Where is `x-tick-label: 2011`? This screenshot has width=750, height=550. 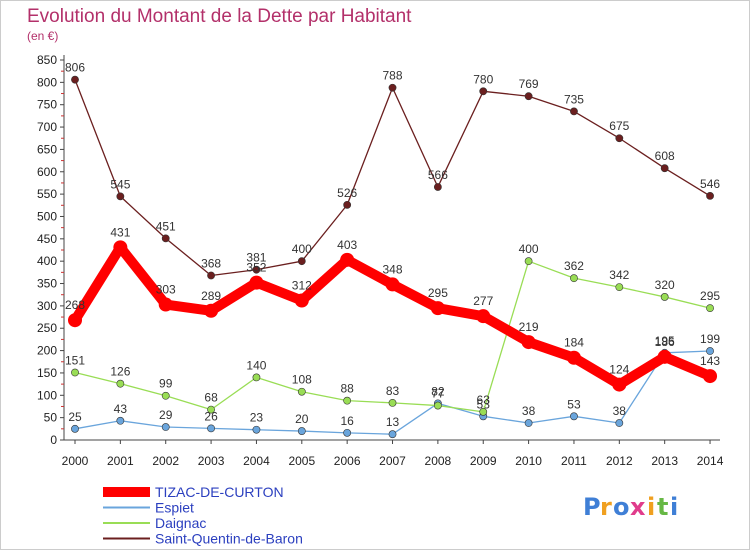 x-tick-label: 2011 is located at coordinates (574, 461).